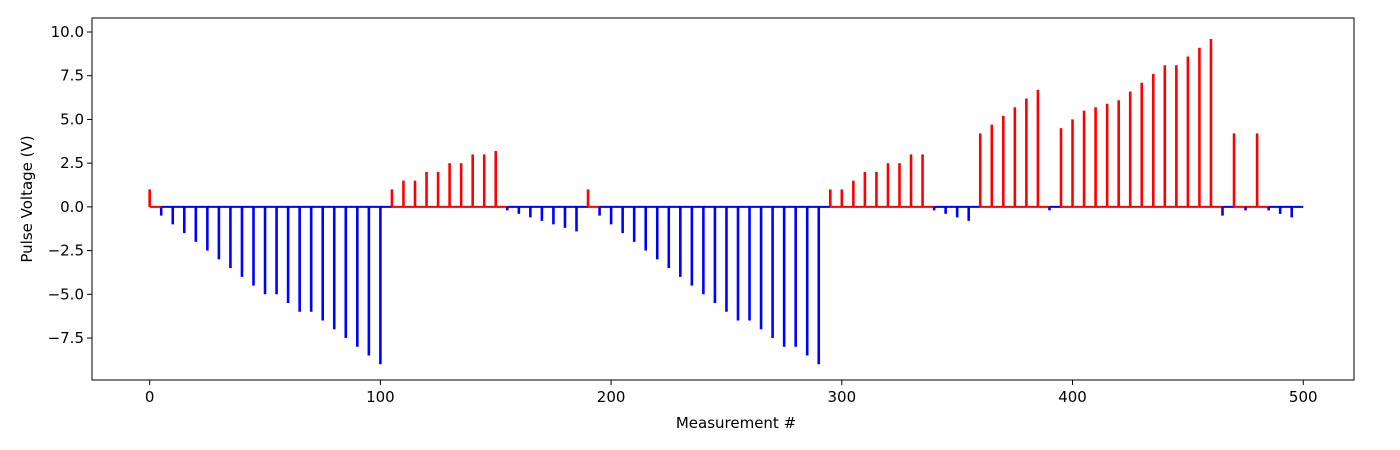 Image resolution: width=1400 pixels, height=450 pixels. What do you see at coordinates (736, 423) in the screenshot?
I see `x-axis-label: Measurement #` at bounding box center [736, 423].